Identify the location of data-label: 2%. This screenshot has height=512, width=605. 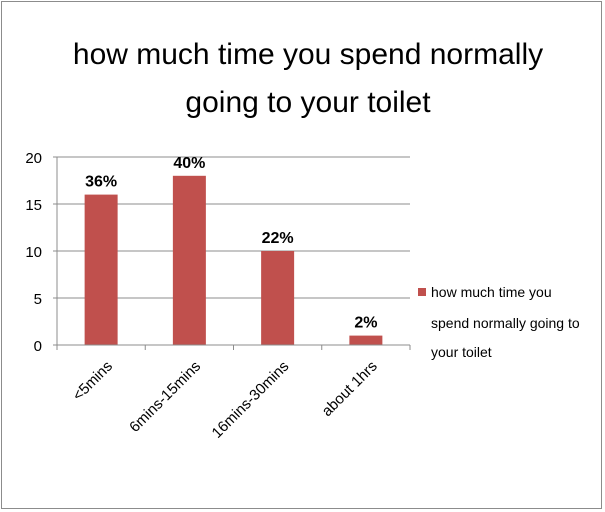
(365, 323).